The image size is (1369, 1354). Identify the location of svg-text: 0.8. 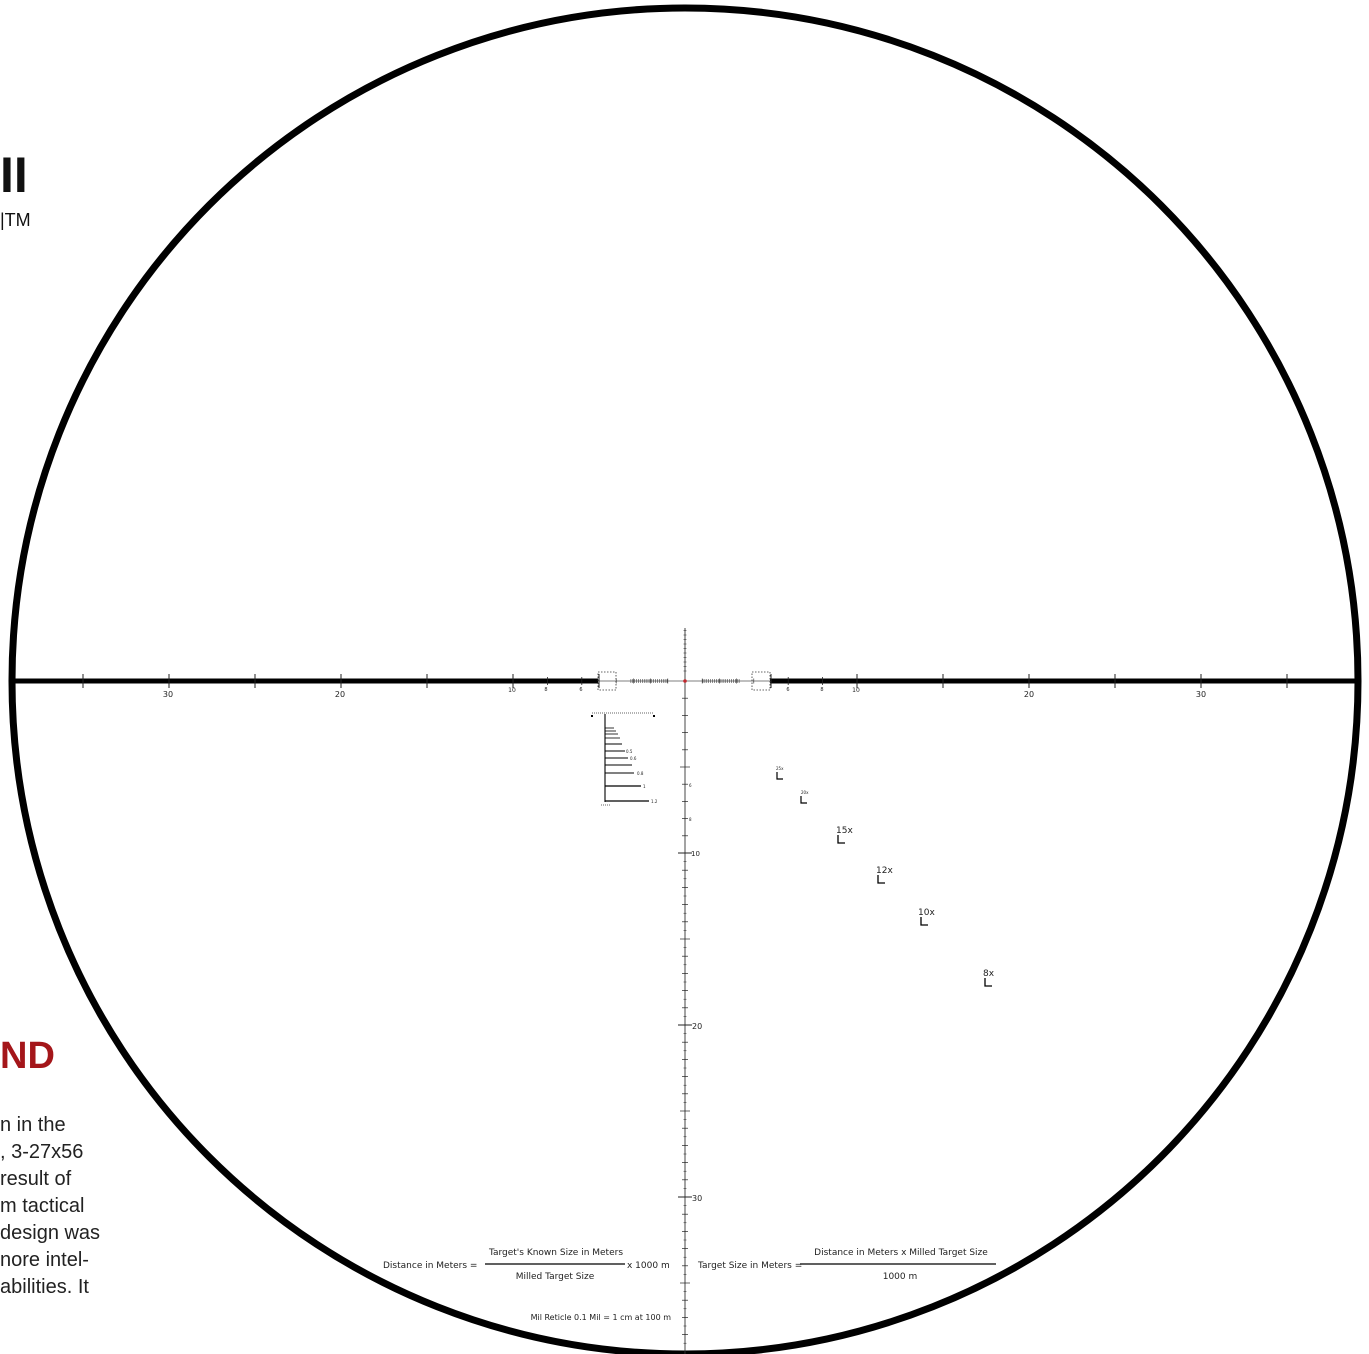
(640, 773).